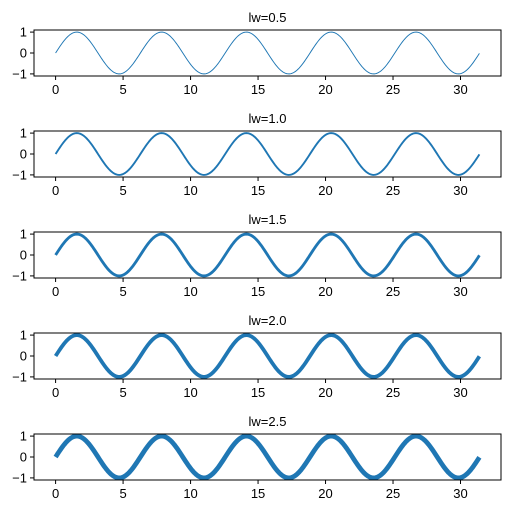  What do you see at coordinates (268, 17) in the screenshot?
I see `subplot-title: lw=0.5` at bounding box center [268, 17].